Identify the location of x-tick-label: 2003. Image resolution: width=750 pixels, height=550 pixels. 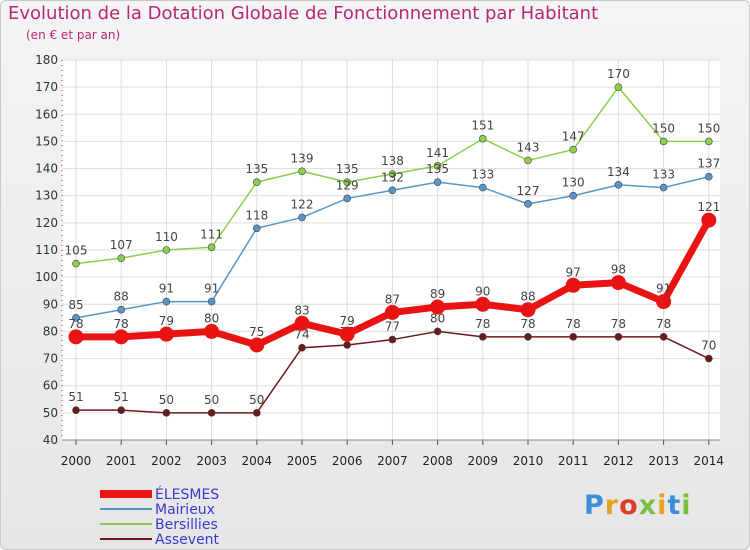
(211, 461).